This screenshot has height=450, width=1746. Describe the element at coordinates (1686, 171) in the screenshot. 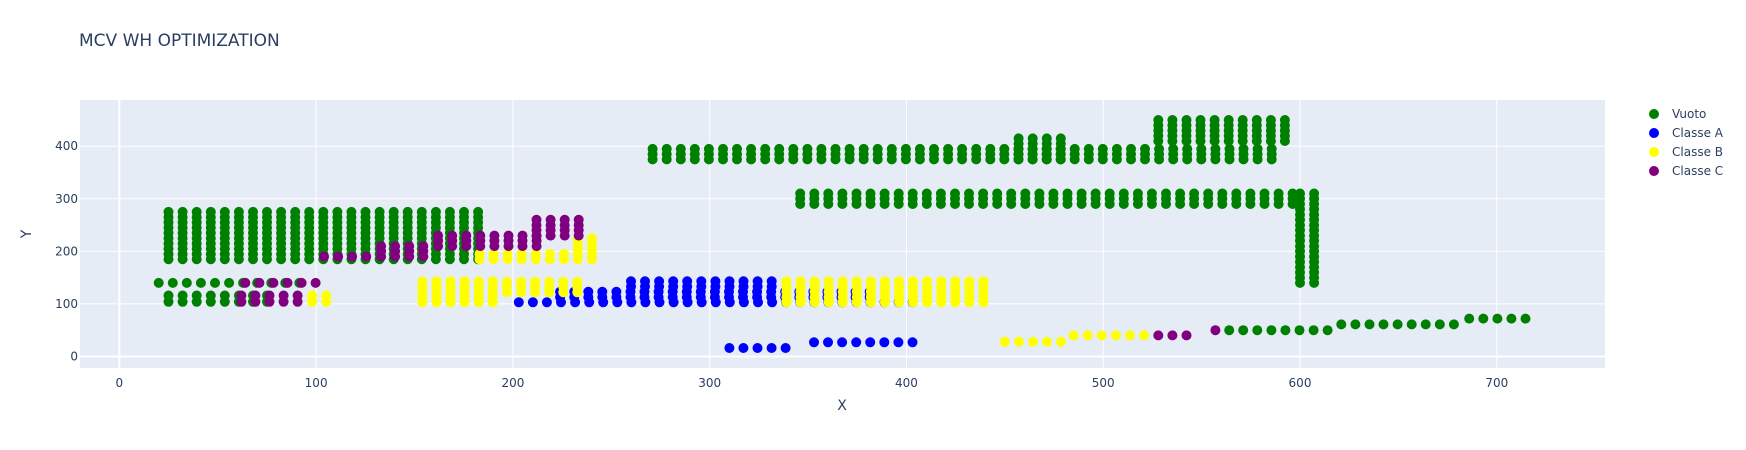

I see `legend-item: Classe C` at that location.